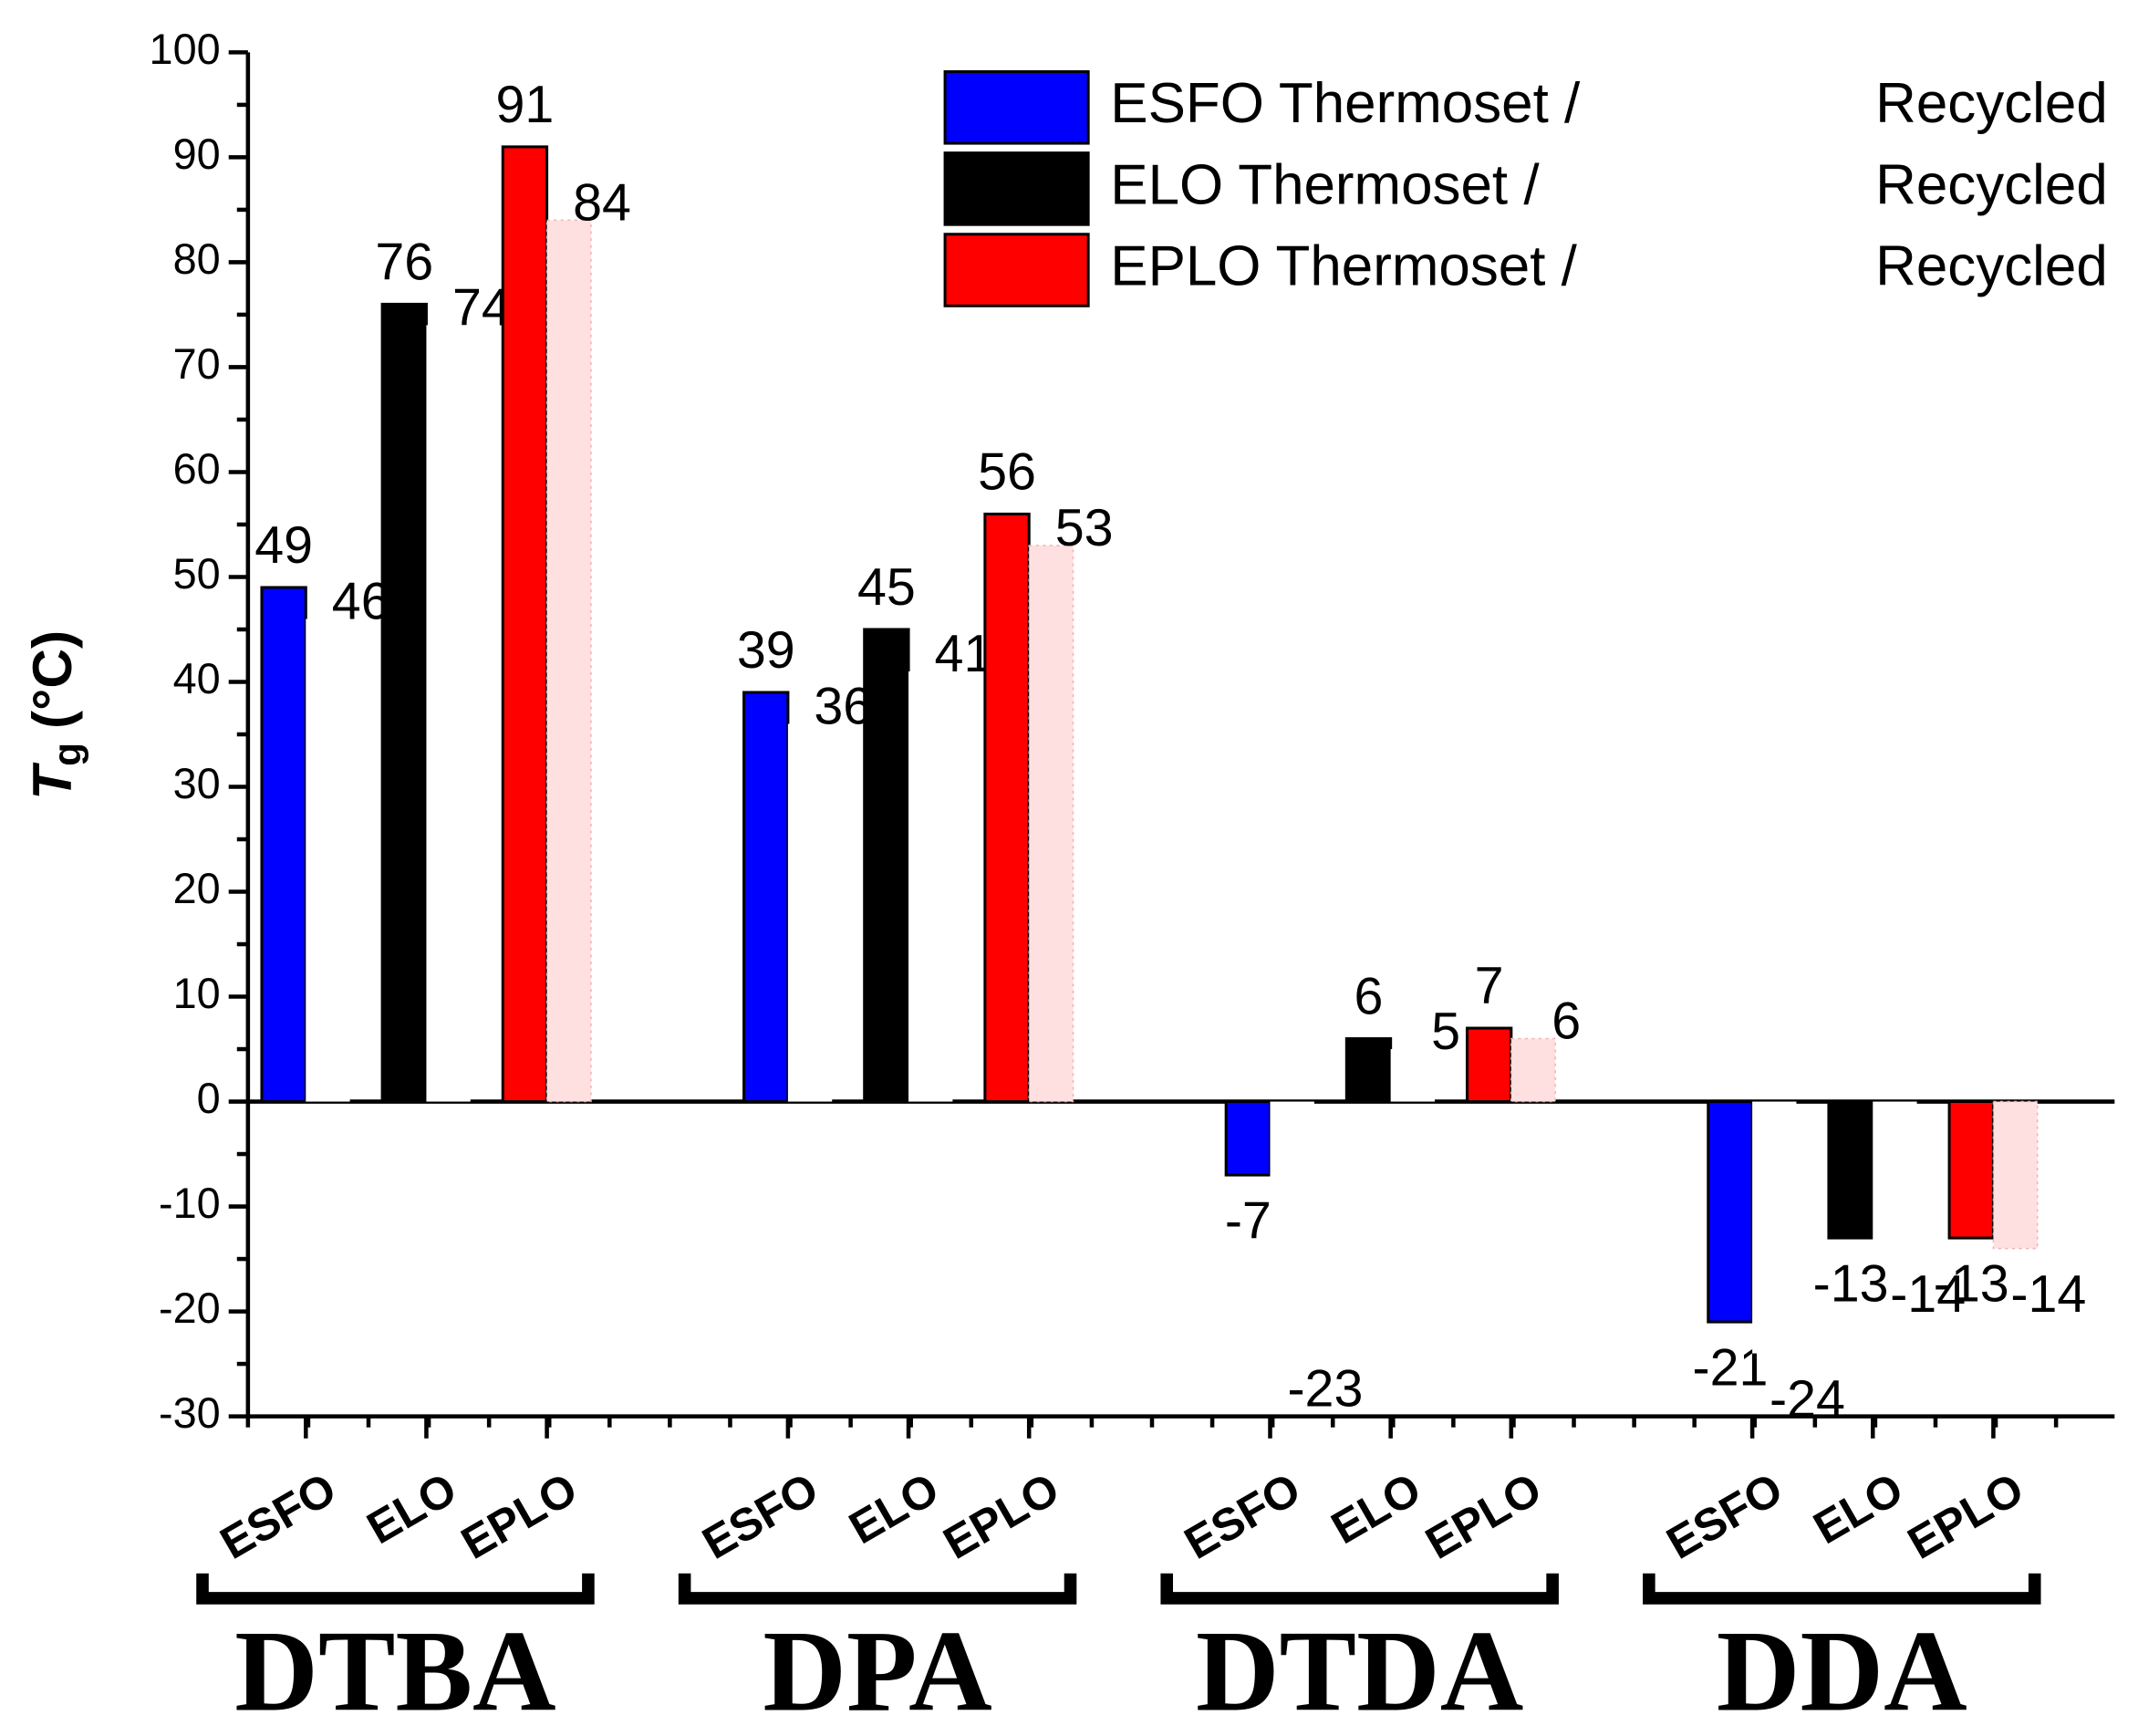 Image resolution: width=2138 pixels, height=1736 pixels. What do you see at coordinates (190, 1413) in the screenshot?
I see `y-tick-label: -30` at bounding box center [190, 1413].